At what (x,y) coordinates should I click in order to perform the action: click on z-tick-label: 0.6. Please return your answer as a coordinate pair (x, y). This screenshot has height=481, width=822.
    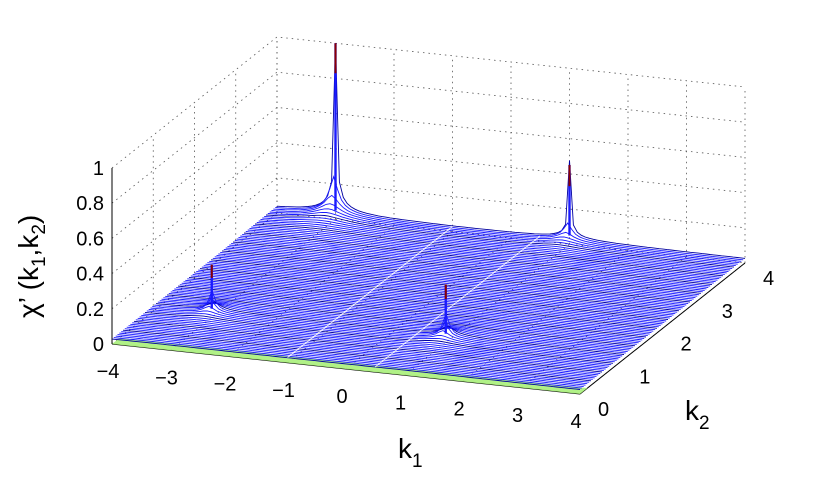
    Looking at the image, I should click on (90, 239).